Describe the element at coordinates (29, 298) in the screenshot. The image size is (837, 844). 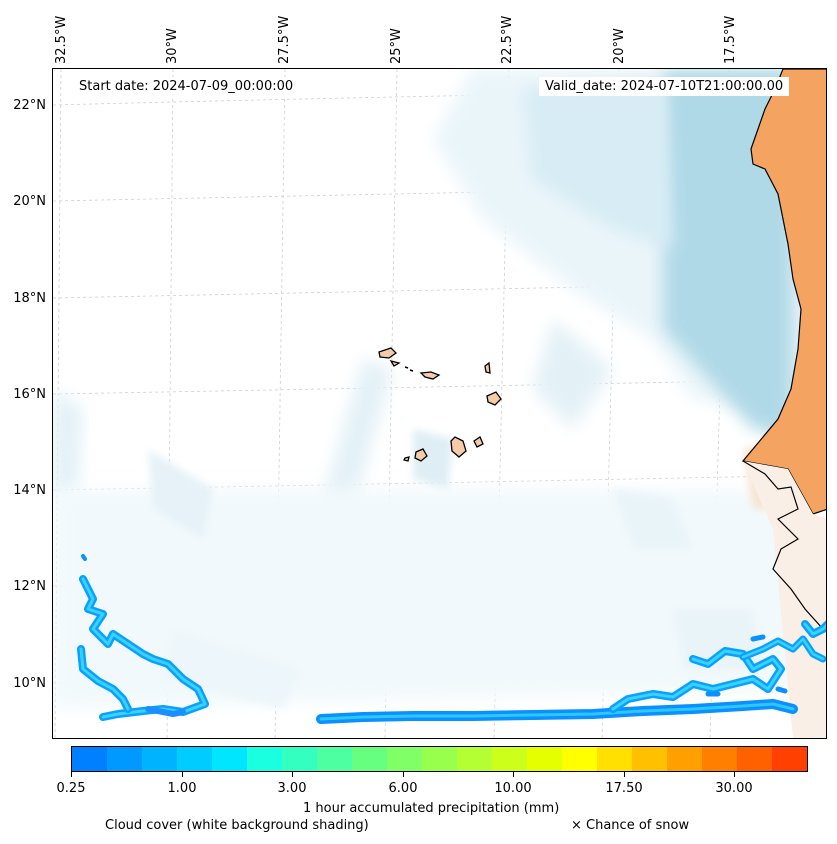
I see `lat-label-18n: 18°N` at that location.